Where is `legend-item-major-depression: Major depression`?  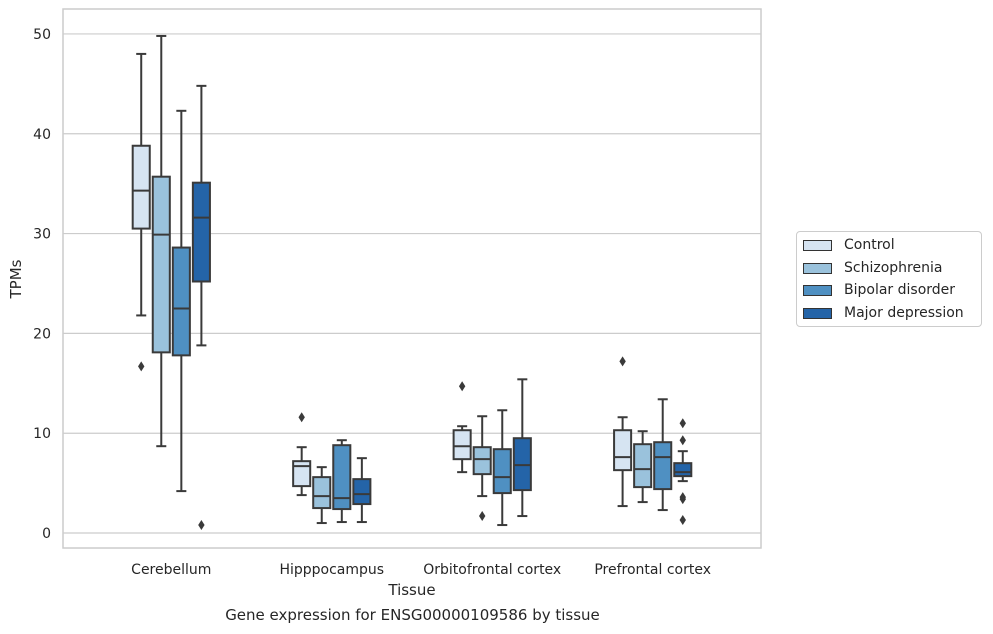 legend-item-major-depression: Major depression is located at coordinates (883, 313).